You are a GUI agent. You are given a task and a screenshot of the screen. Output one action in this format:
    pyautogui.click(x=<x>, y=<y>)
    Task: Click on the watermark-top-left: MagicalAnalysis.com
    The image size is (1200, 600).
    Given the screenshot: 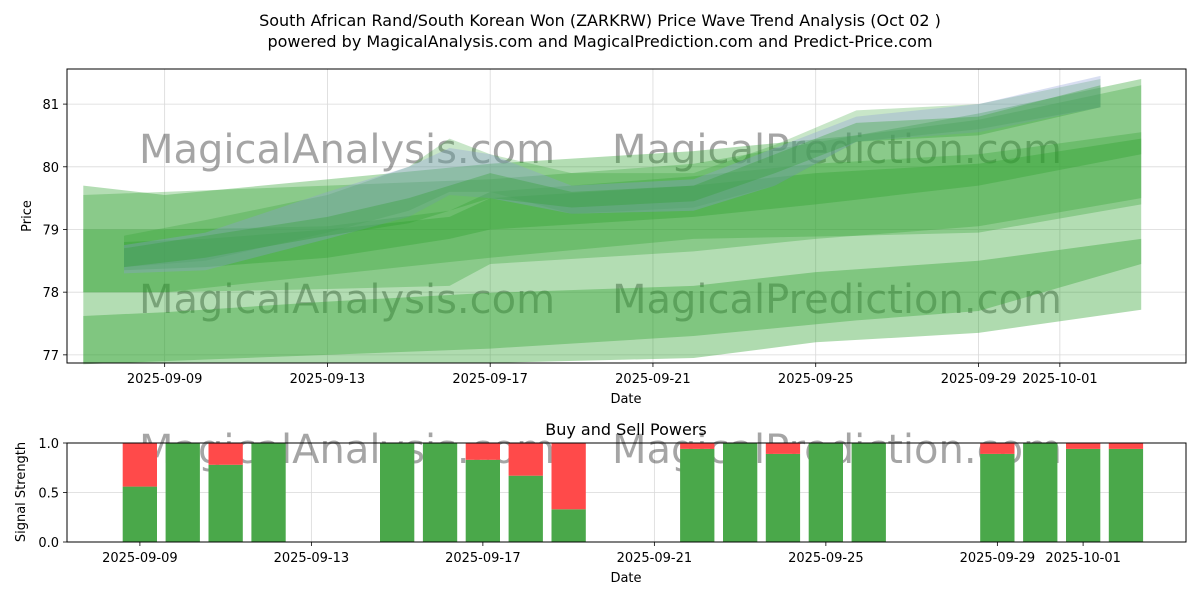 What is the action you would take?
    pyautogui.click(x=347, y=150)
    